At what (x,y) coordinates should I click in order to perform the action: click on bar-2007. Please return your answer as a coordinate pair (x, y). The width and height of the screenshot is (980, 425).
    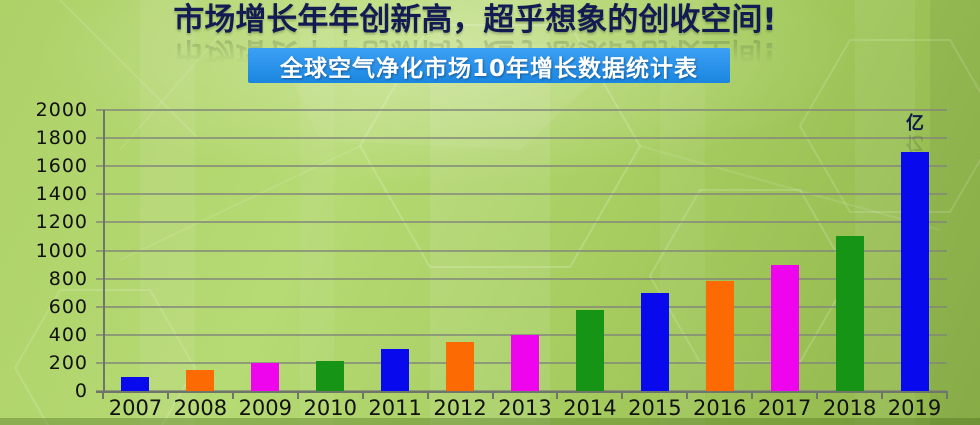
    Looking at the image, I should click on (135, 383).